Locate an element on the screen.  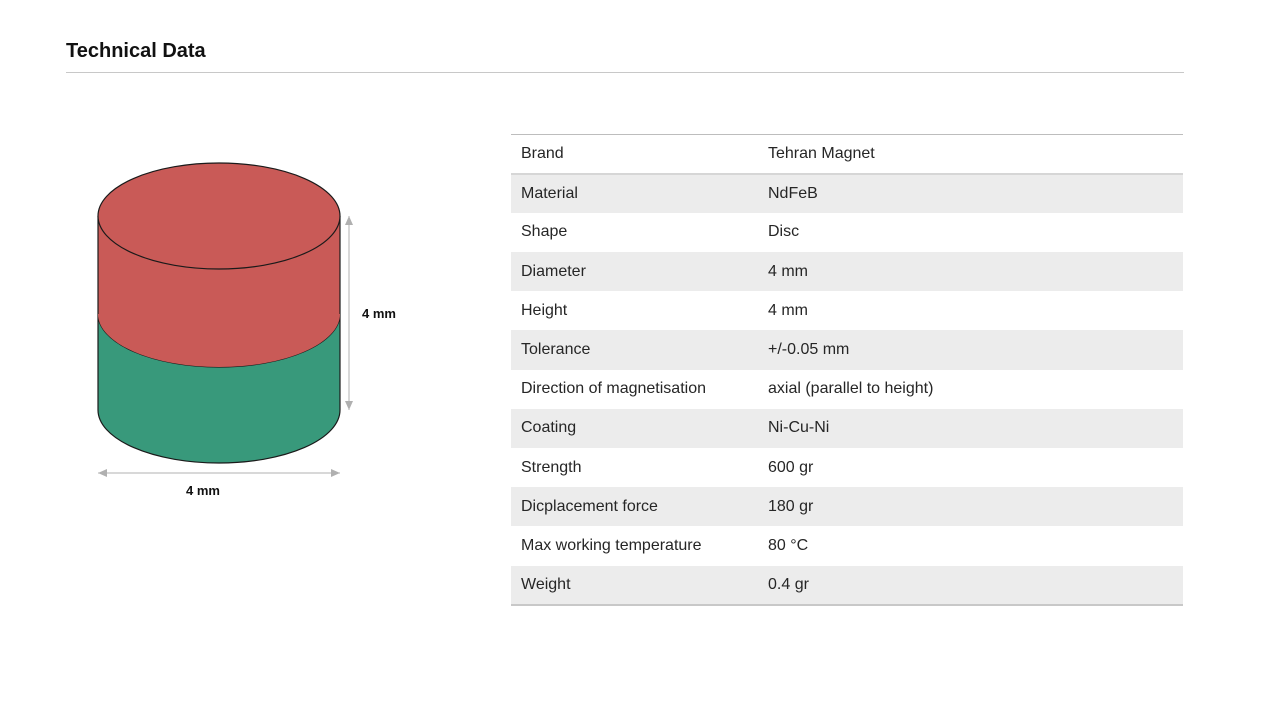
table-row: Max working temperature 80 °C is located at coordinates (847, 545).